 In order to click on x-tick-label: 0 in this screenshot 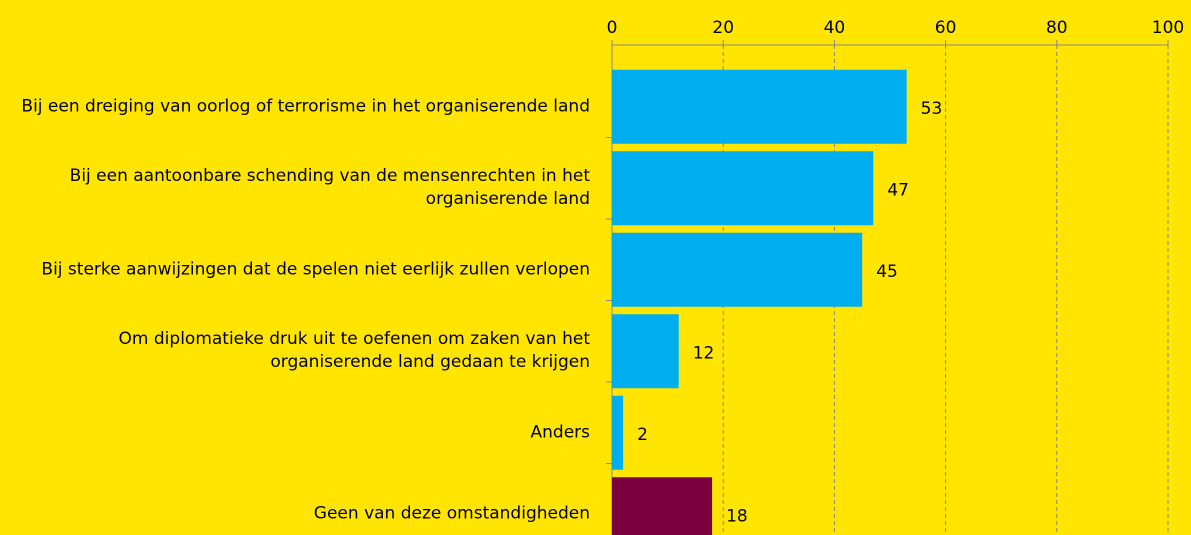, I will do `click(612, 28)`.